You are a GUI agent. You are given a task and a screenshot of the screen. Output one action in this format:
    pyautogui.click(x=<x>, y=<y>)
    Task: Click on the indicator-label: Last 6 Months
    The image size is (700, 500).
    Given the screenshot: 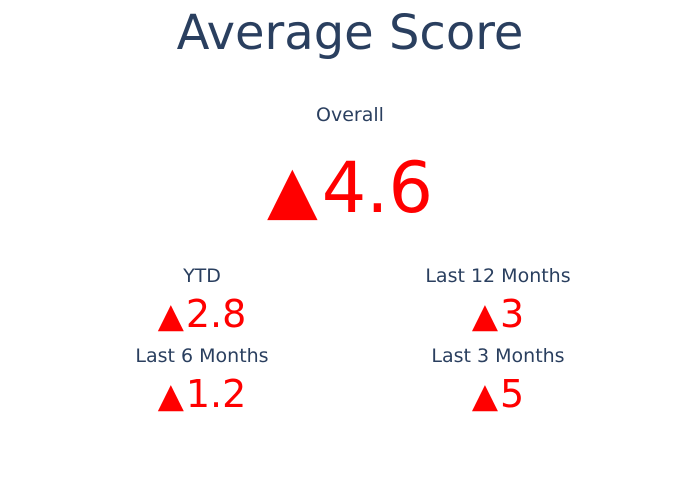 What is the action you would take?
    pyautogui.click(x=202, y=356)
    